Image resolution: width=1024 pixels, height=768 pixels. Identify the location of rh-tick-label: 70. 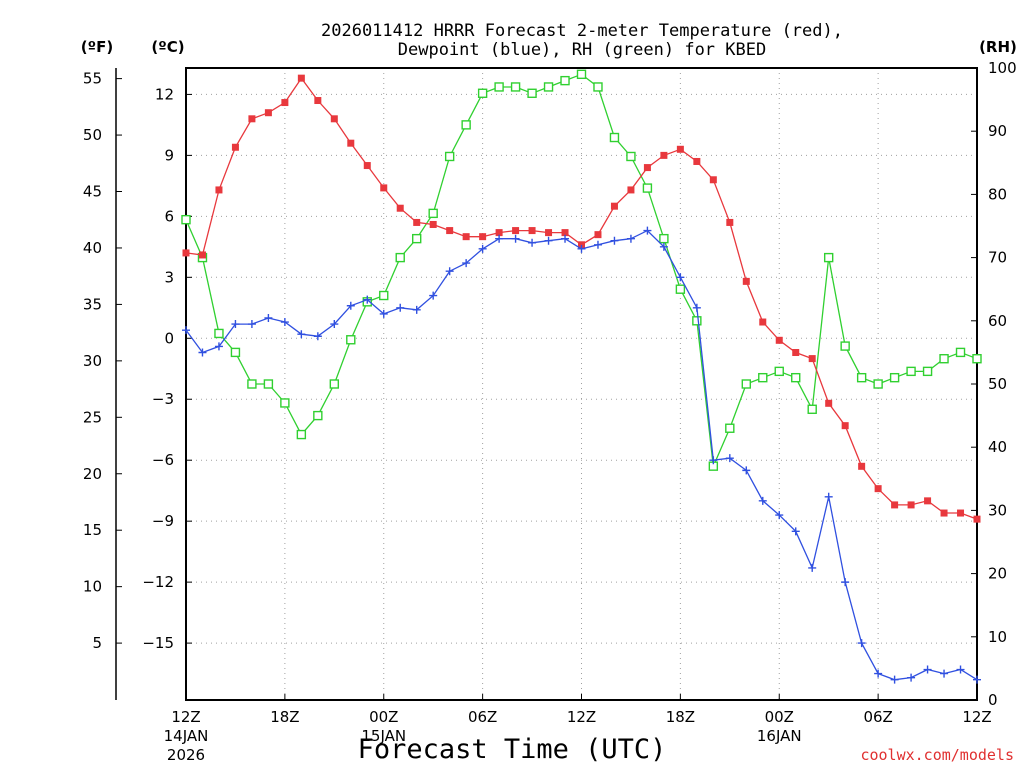
(997, 258).